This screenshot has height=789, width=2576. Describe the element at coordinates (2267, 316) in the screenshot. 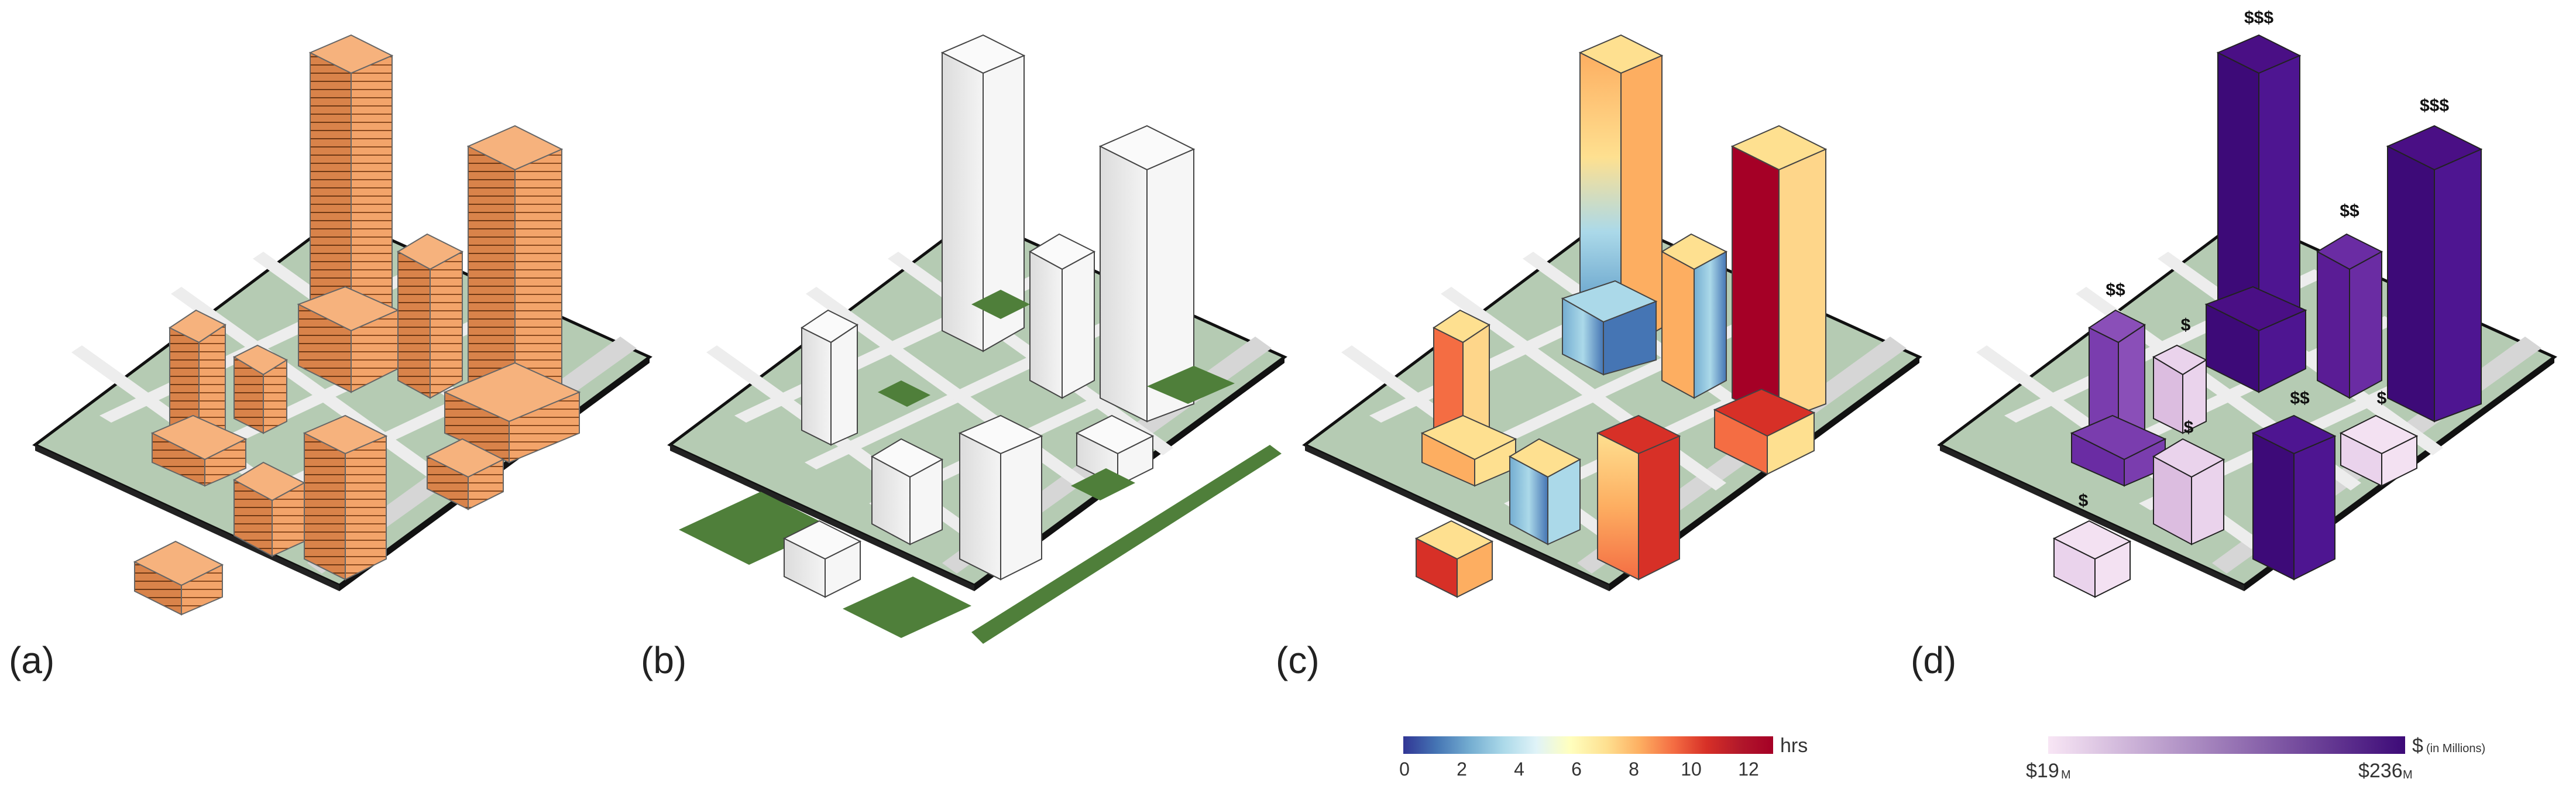

I see `value-buildings` at that location.